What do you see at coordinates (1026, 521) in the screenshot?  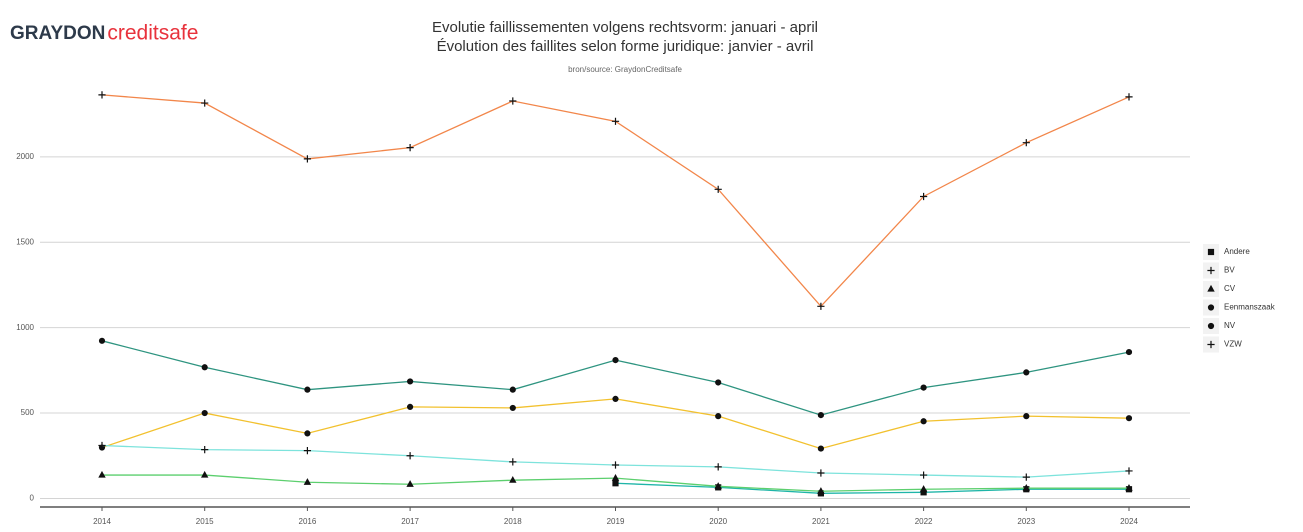 I see `x-tick-label: 2023` at bounding box center [1026, 521].